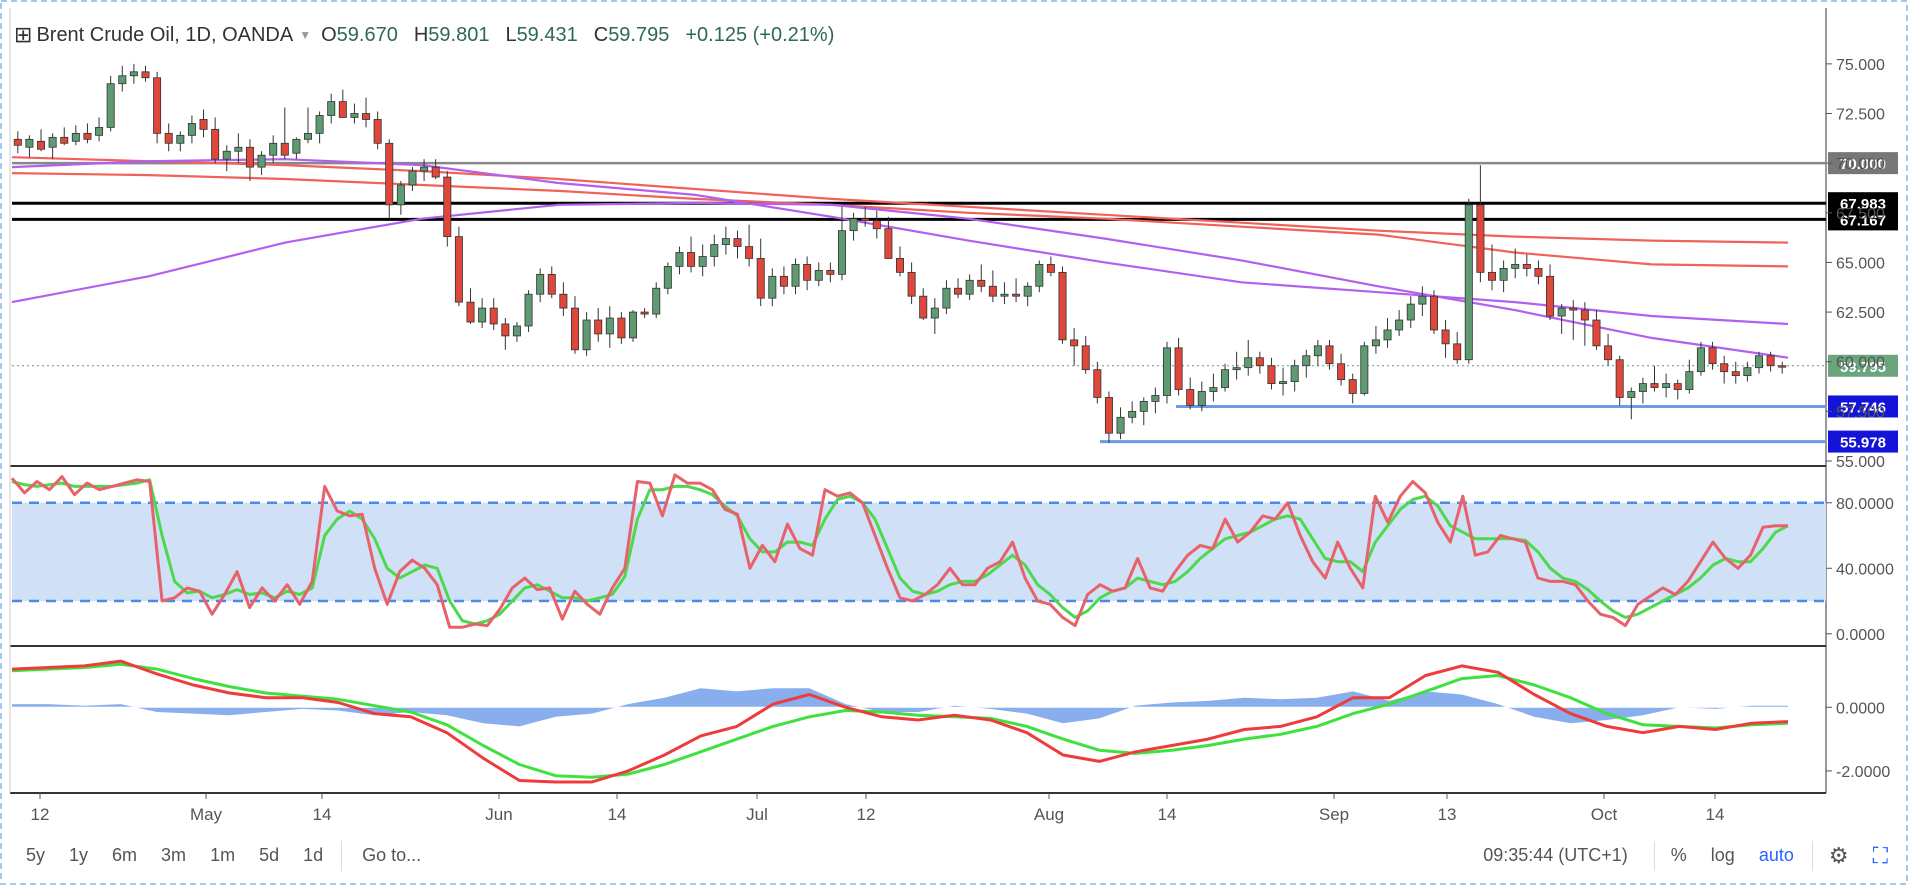 This screenshot has height=890, width=1908. Describe the element at coordinates (305, 35) in the screenshot. I see `chevron-down-icon: ▼` at that location.